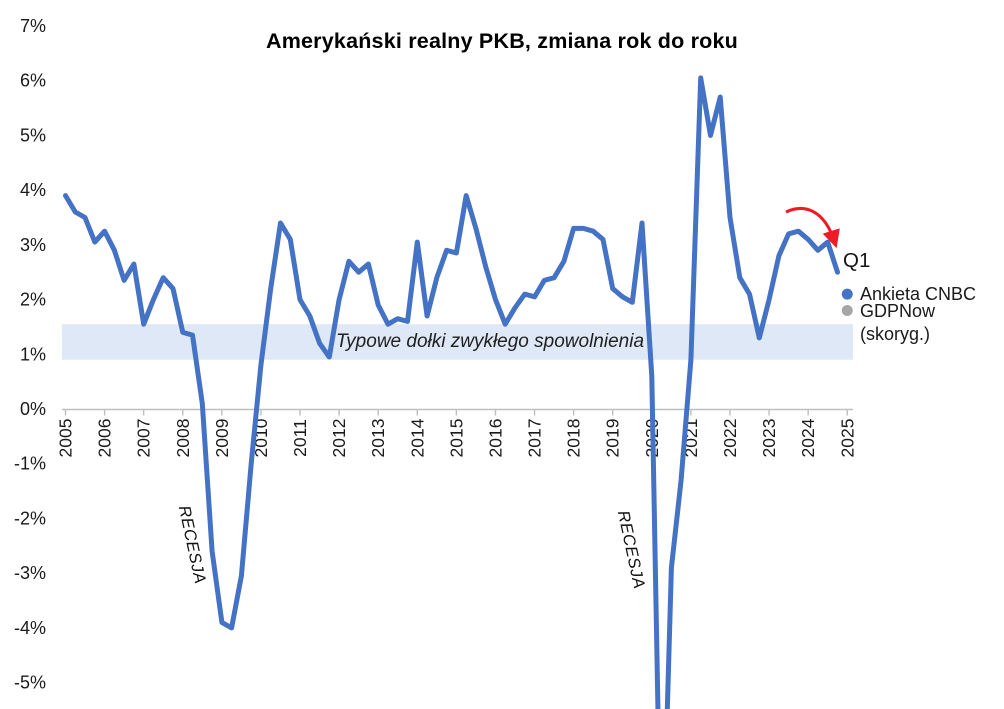  What do you see at coordinates (30, 683) in the screenshot?
I see `y-tick-label: -5%` at bounding box center [30, 683].